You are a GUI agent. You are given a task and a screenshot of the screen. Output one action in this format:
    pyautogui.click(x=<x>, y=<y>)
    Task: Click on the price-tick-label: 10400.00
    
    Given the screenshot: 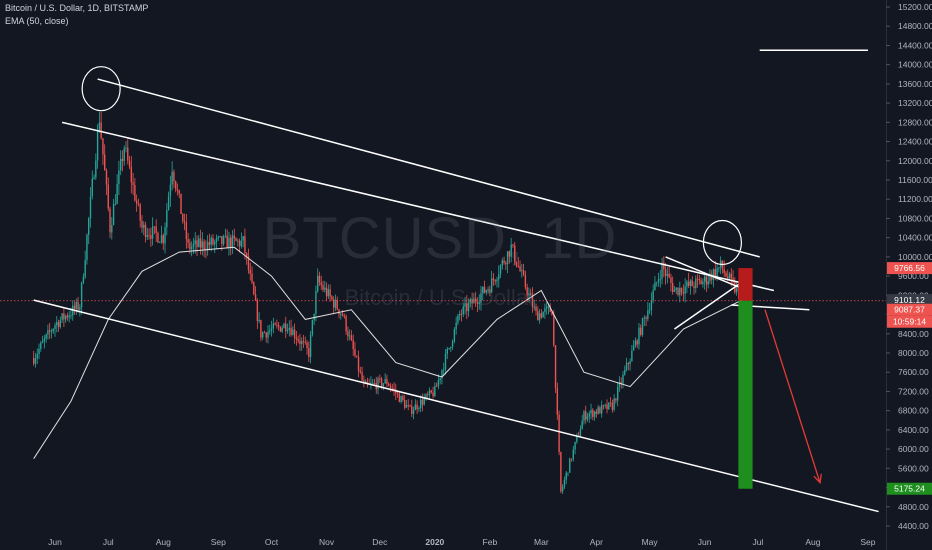 What is the action you would take?
    pyautogui.click(x=915, y=238)
    